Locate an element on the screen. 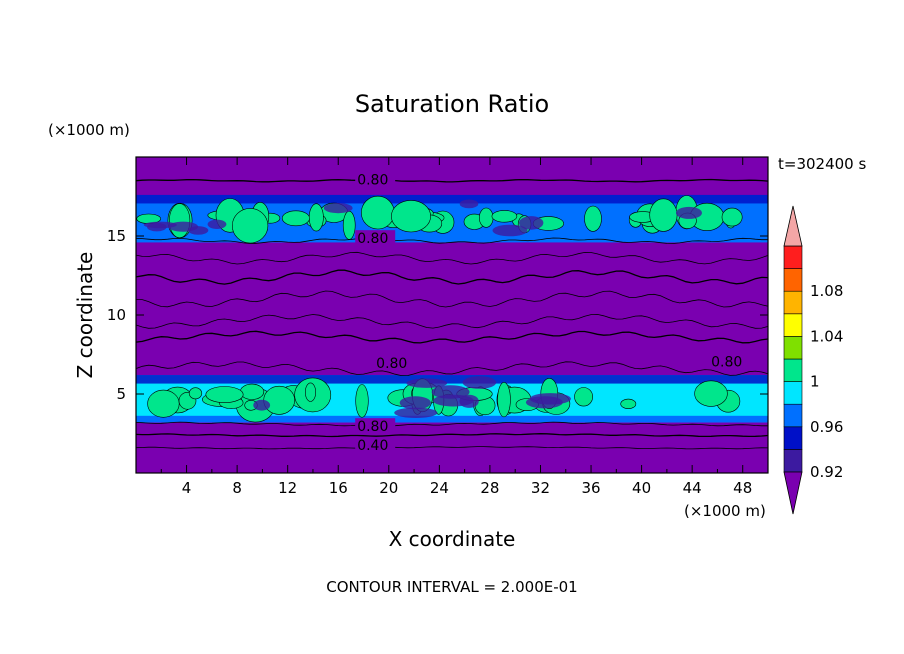 This screenshot has height=654, width=904. y-unit-label: (×1000 m) is located at coordinates (89, 130).